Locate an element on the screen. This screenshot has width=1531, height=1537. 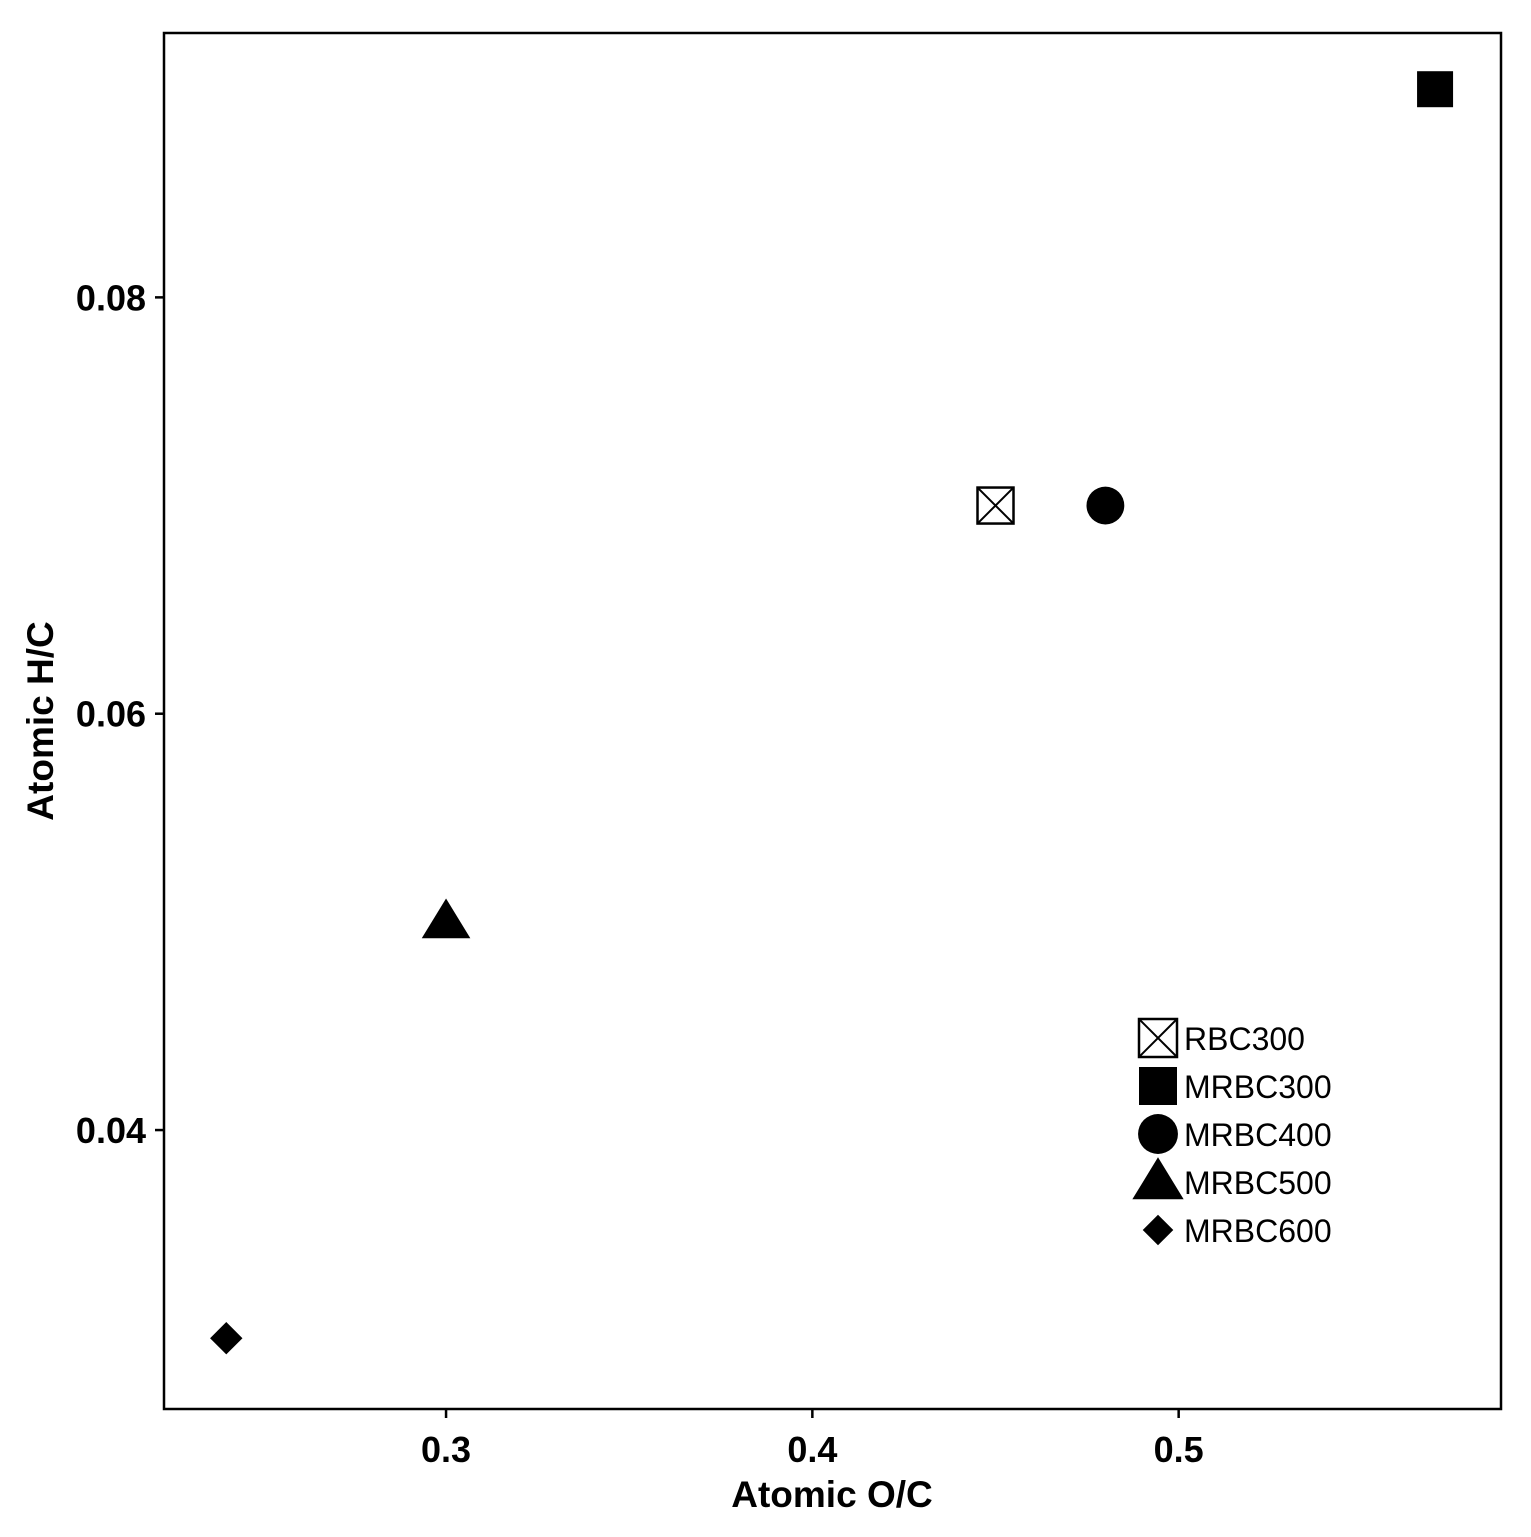
y-tick-label: 0.04 is located at coordinates (111, 1130).